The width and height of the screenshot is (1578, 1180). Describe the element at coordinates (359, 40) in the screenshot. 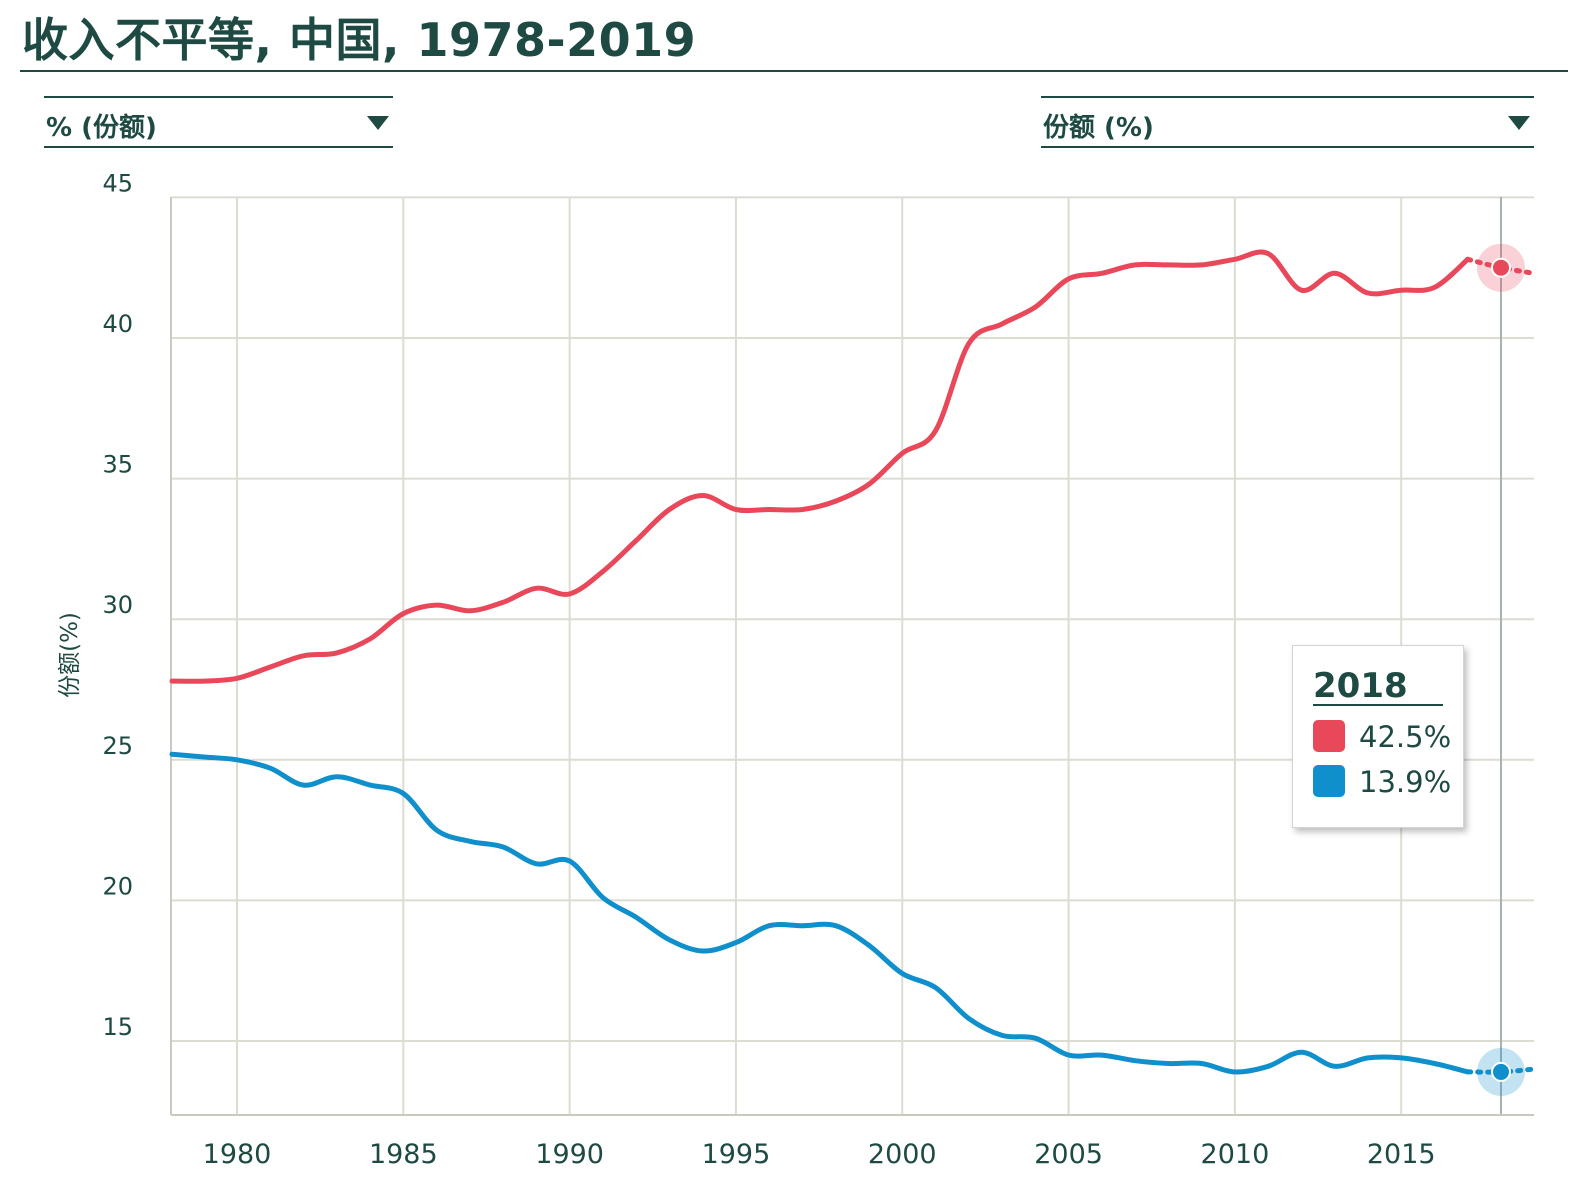

I see `chart-title: 收入不平等, 中国, 1978-2019` at that location.